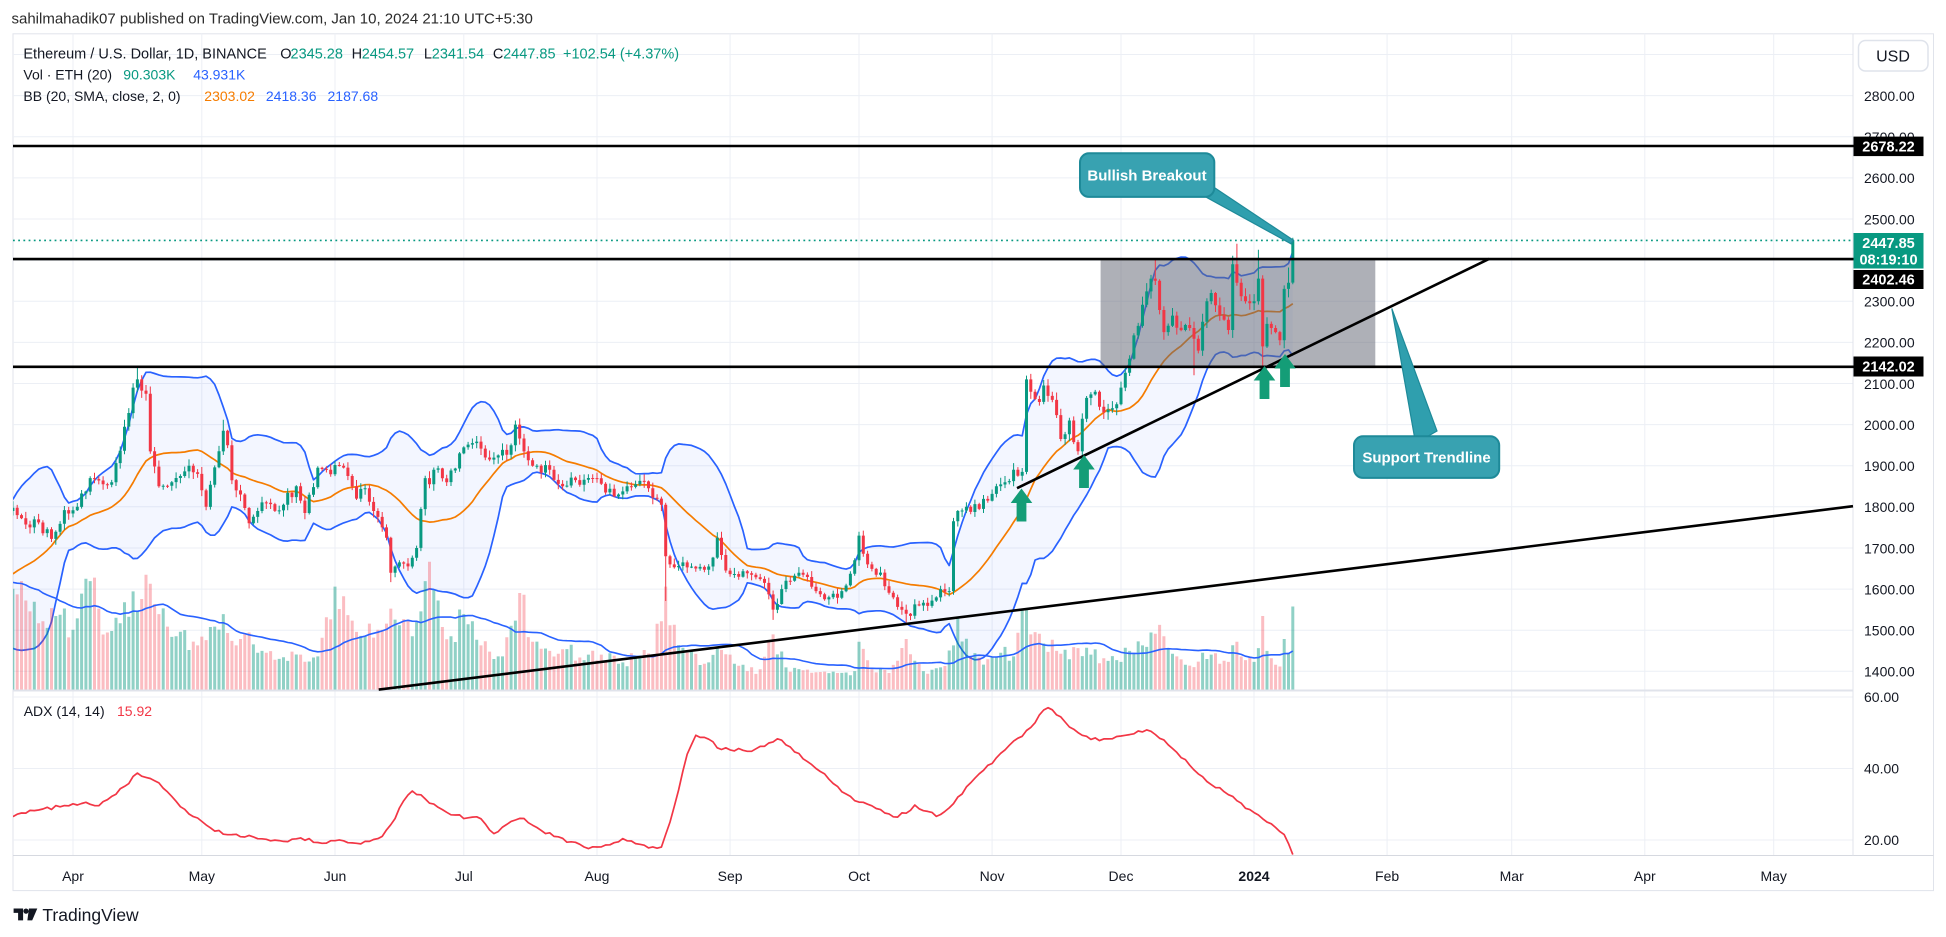  I want to click on svg-text: Nov, so click(992, 876).